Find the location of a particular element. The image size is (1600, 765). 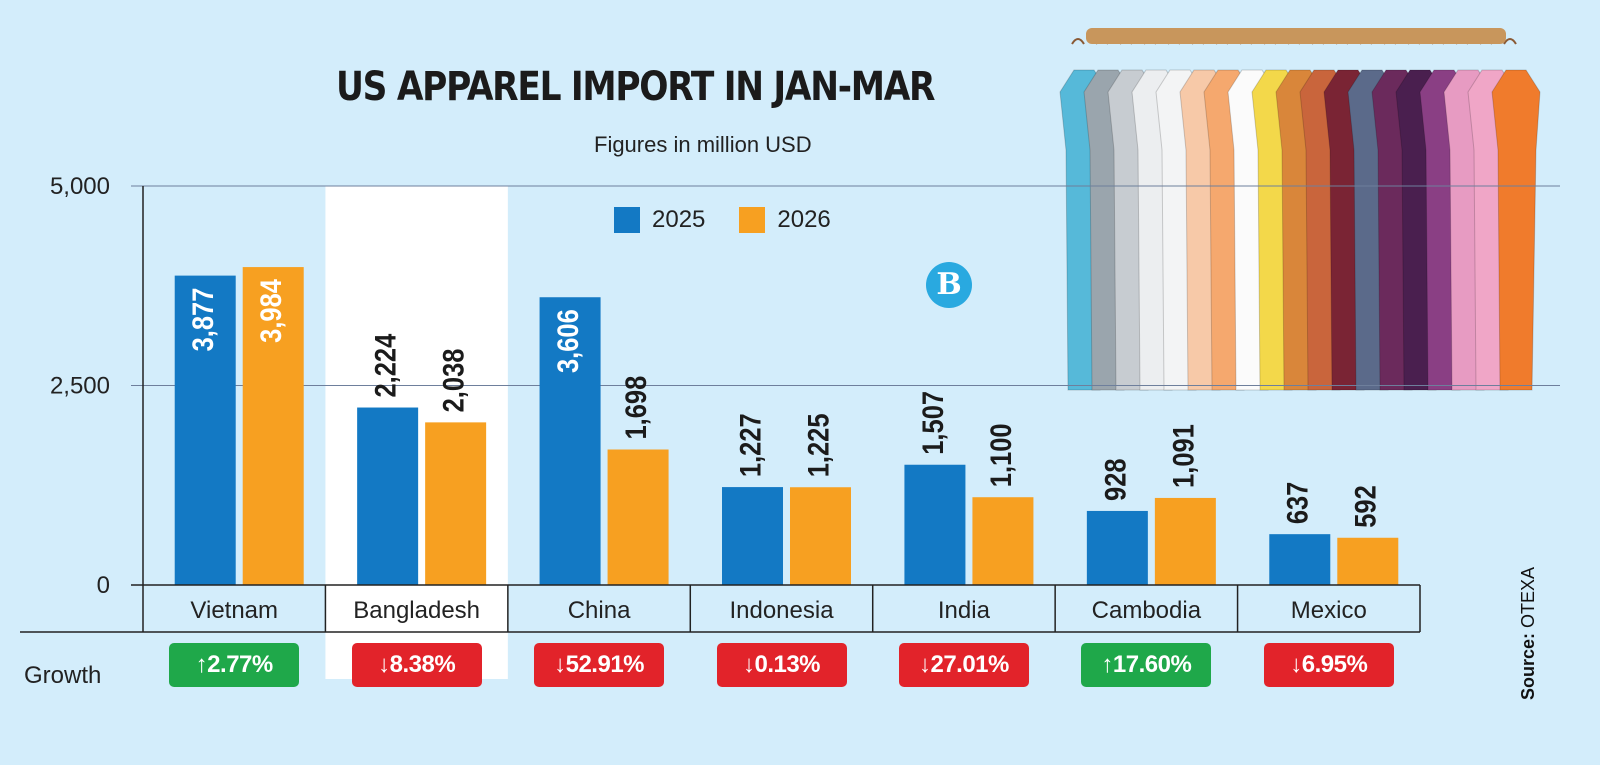

data-label: 3,984 is located at coordinates (270, 311).